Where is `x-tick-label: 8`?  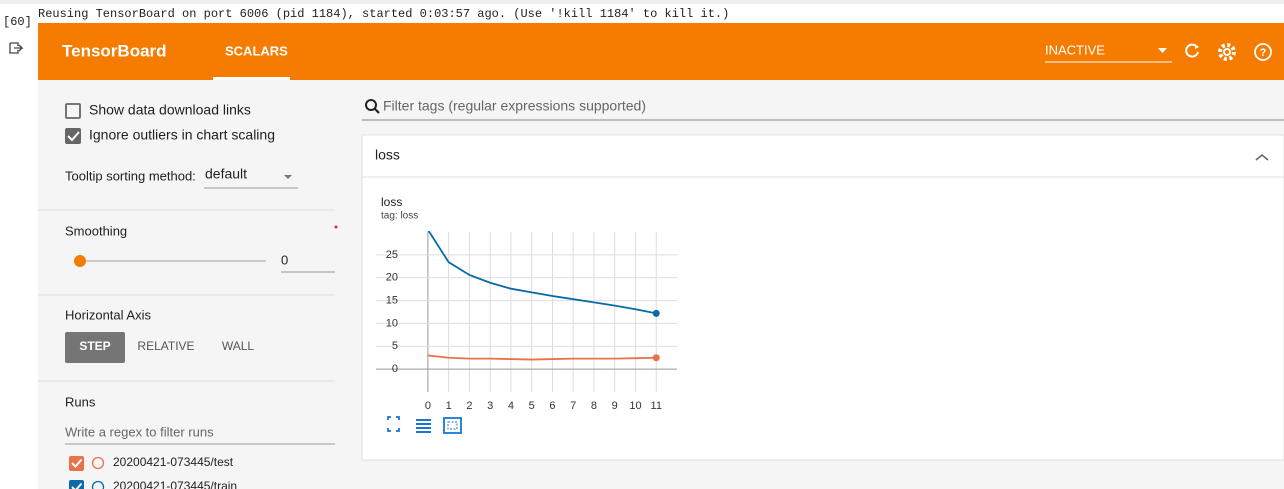
x-tick-label: 8 is located at coordinates (594, 406).